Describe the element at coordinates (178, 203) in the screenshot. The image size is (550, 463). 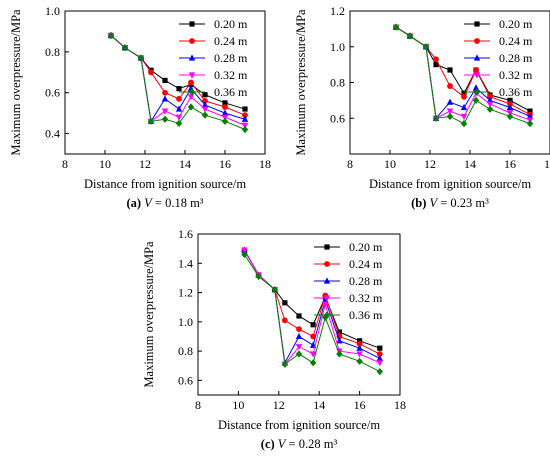
I see `caption-value: = 0.18 m³` at that location.